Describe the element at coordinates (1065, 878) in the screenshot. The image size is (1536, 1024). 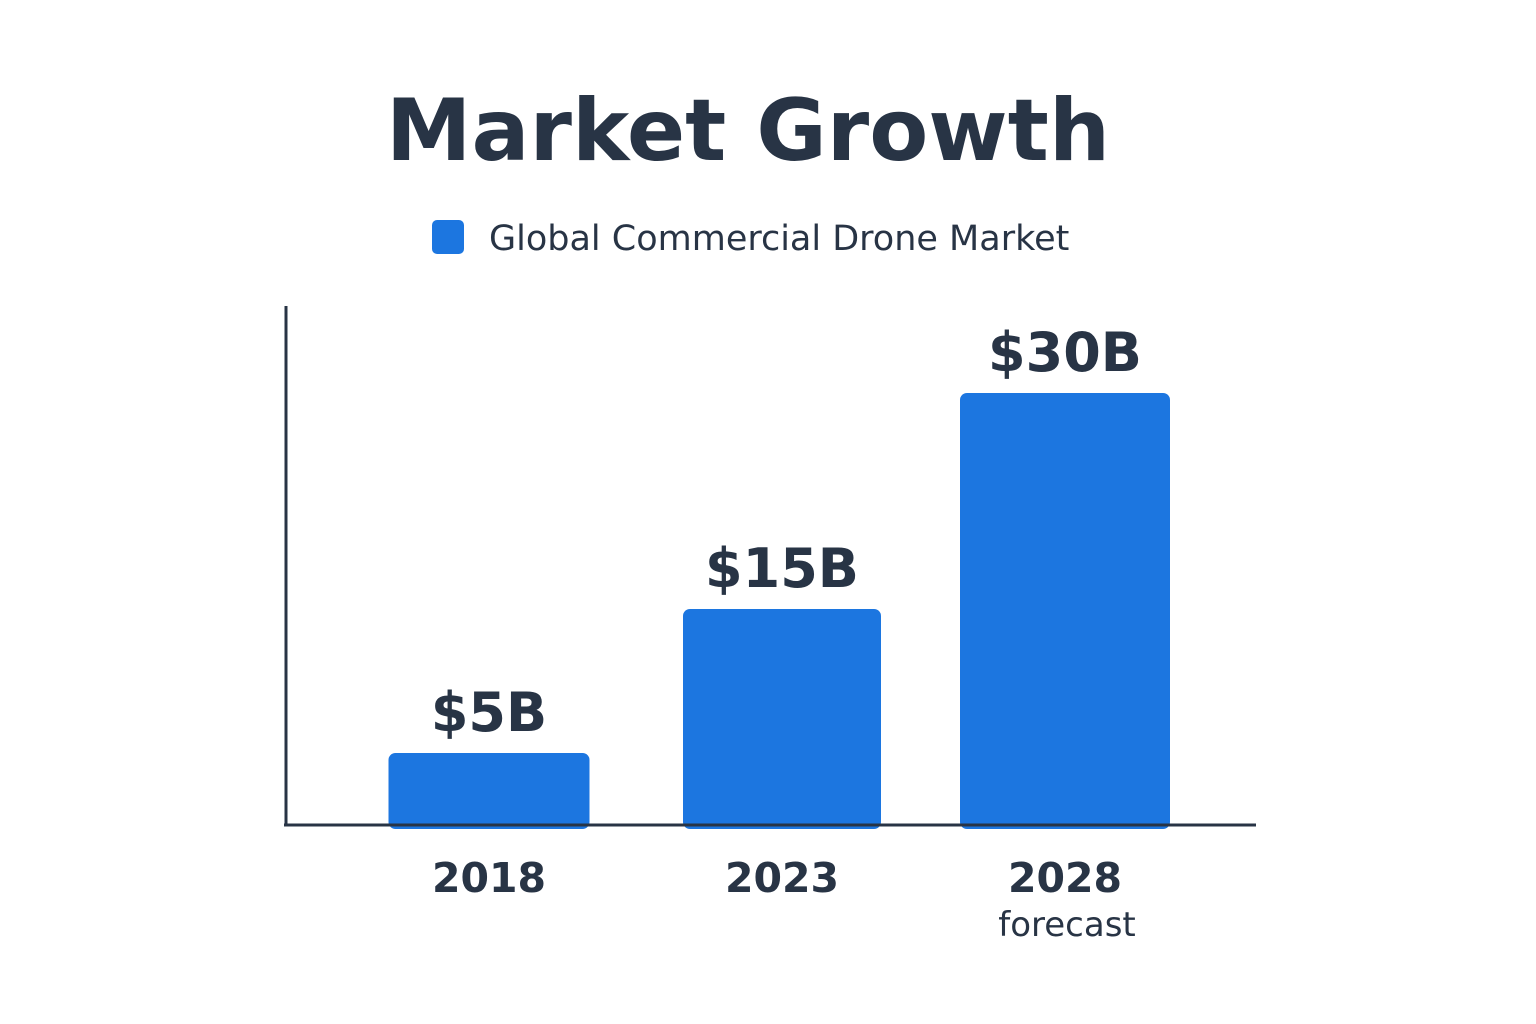
I see `x-tick-label-2028: 2028` at that location.